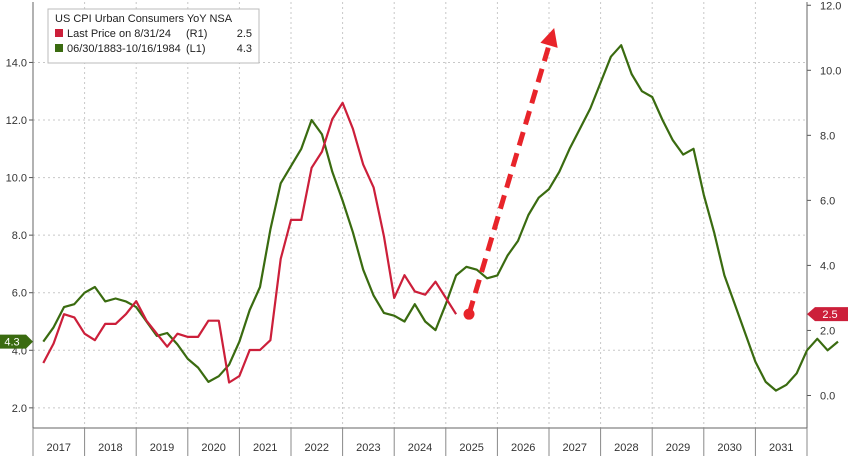 This screenshot has height=456, width=848. Describe the element at coordinates (827, 266) in the screenshot. I see `right-tick-label: 4.0` at that location.